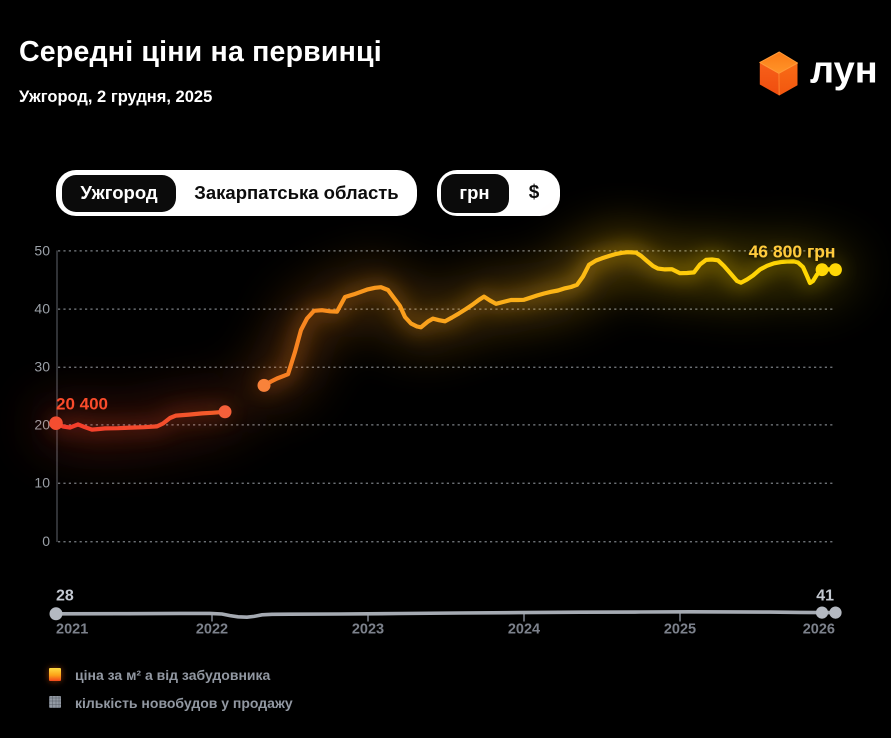  I want to click on svg-text: 2022, so click(212, 630).